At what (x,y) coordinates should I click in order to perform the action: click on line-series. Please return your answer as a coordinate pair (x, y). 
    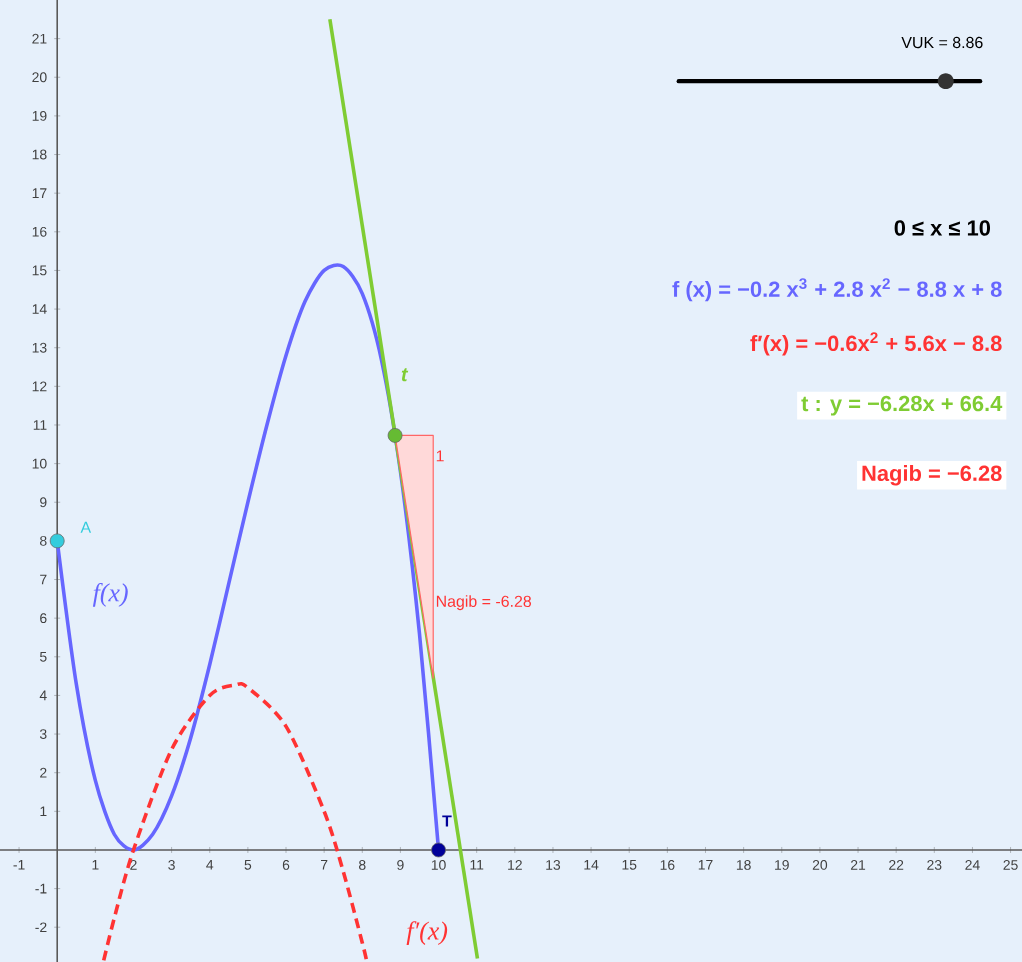
    Looking at the image, I should click on (235, 822).